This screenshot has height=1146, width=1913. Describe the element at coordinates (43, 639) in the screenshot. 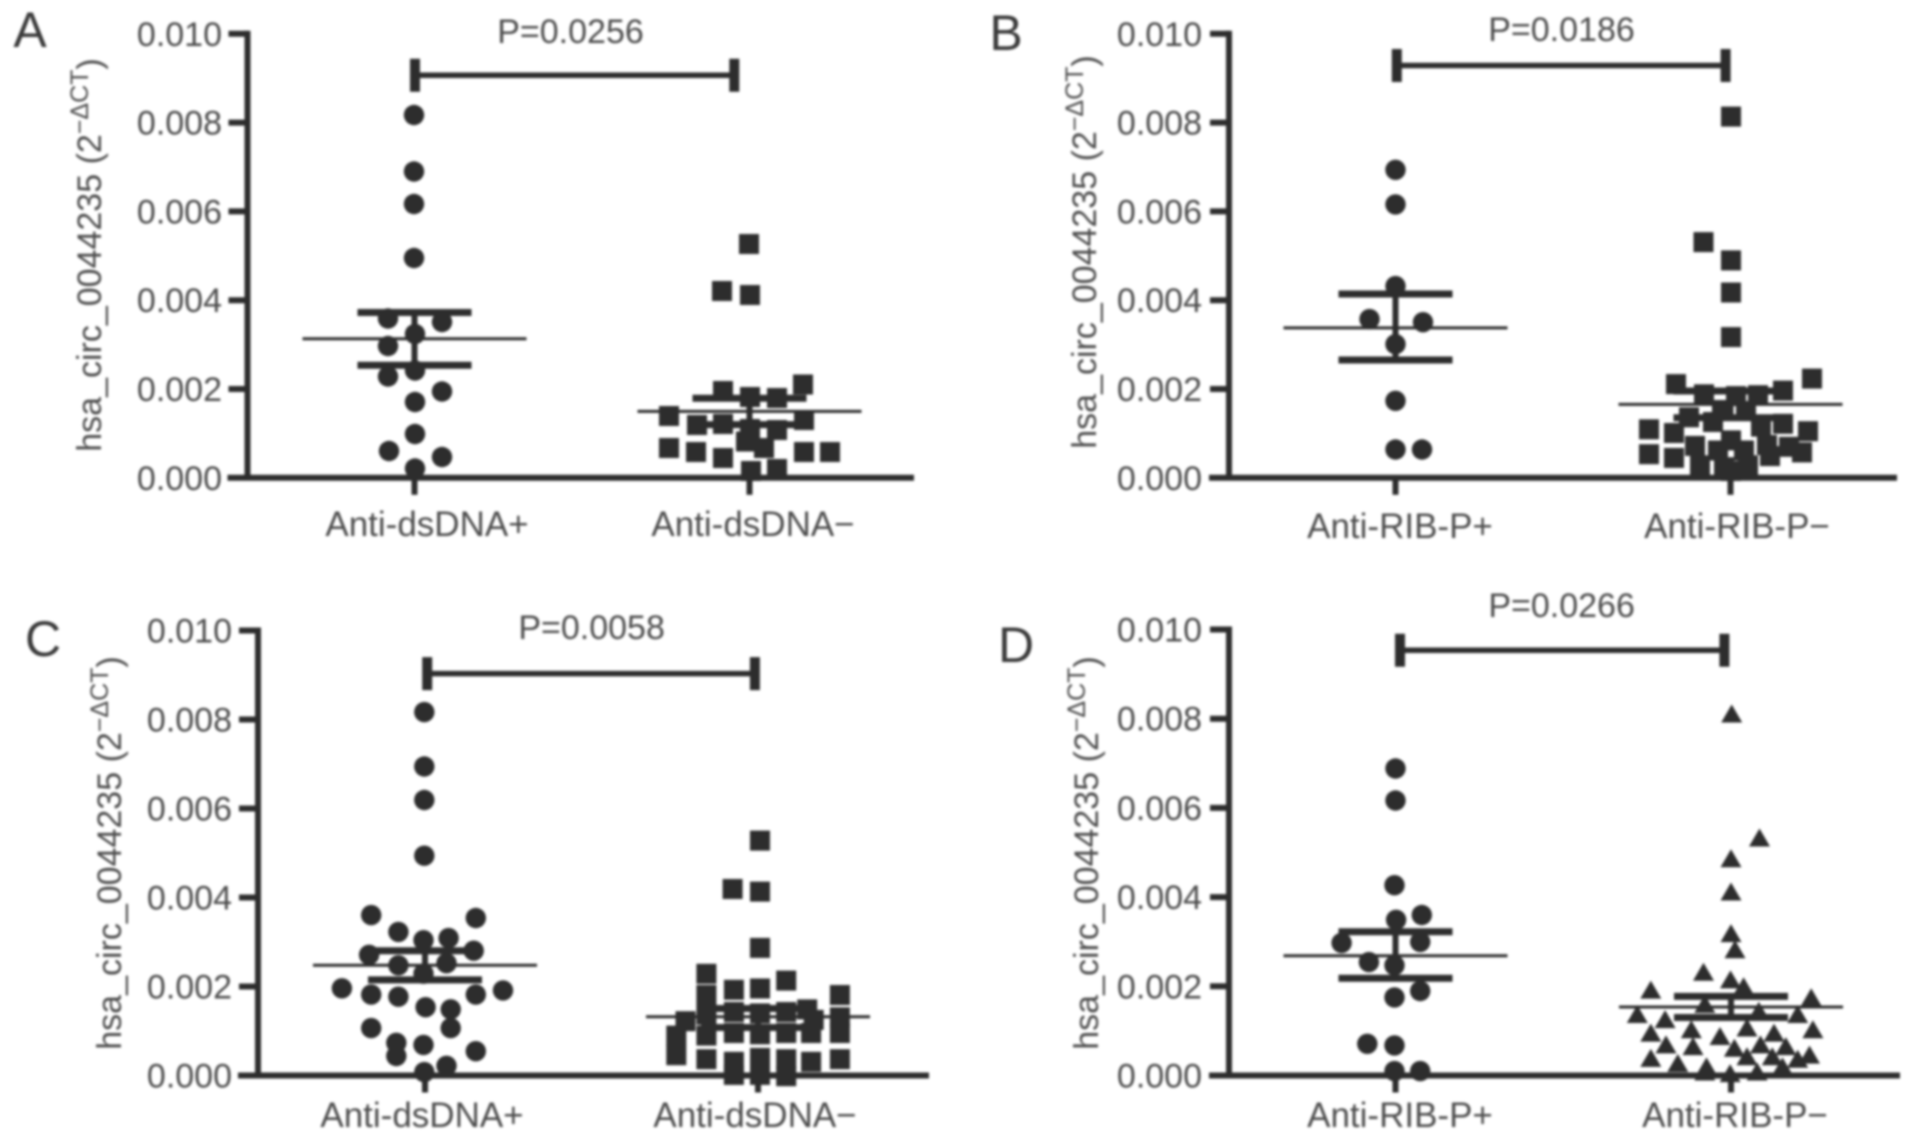

I see `svg-text: C` at that location.